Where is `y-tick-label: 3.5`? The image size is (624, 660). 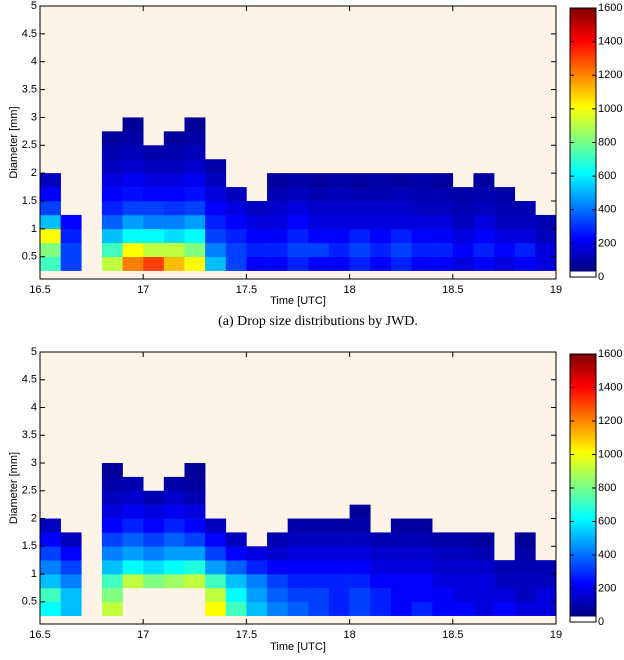
y-tick-label: 3.5 is located at coordinates (29, 89).